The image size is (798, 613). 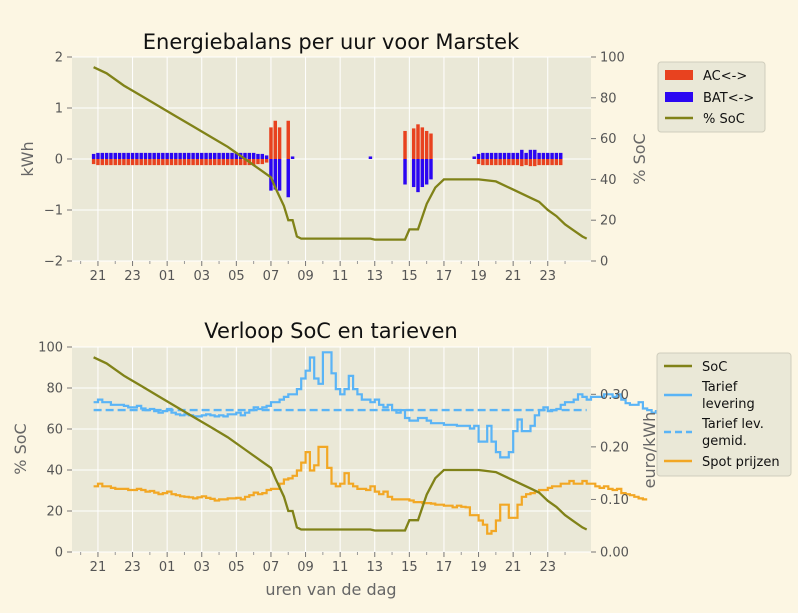 I want to click on legend-label-tarief-2: levering, so click(x=728, y=404).